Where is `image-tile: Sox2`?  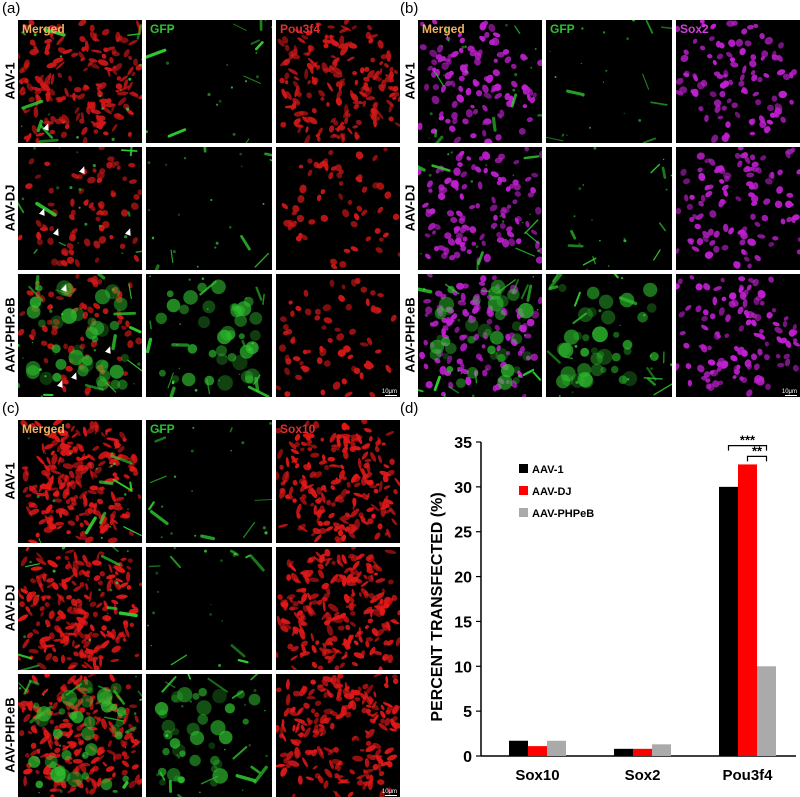
image-tile: Sox2 is located at coordinates (738, 81).